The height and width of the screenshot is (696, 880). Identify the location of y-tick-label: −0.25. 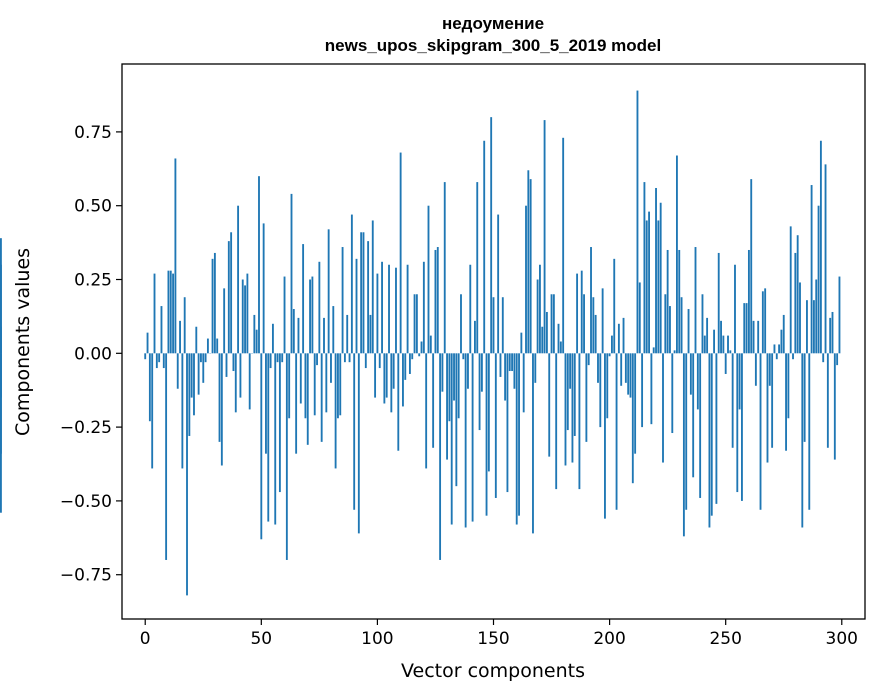
(86, 428).